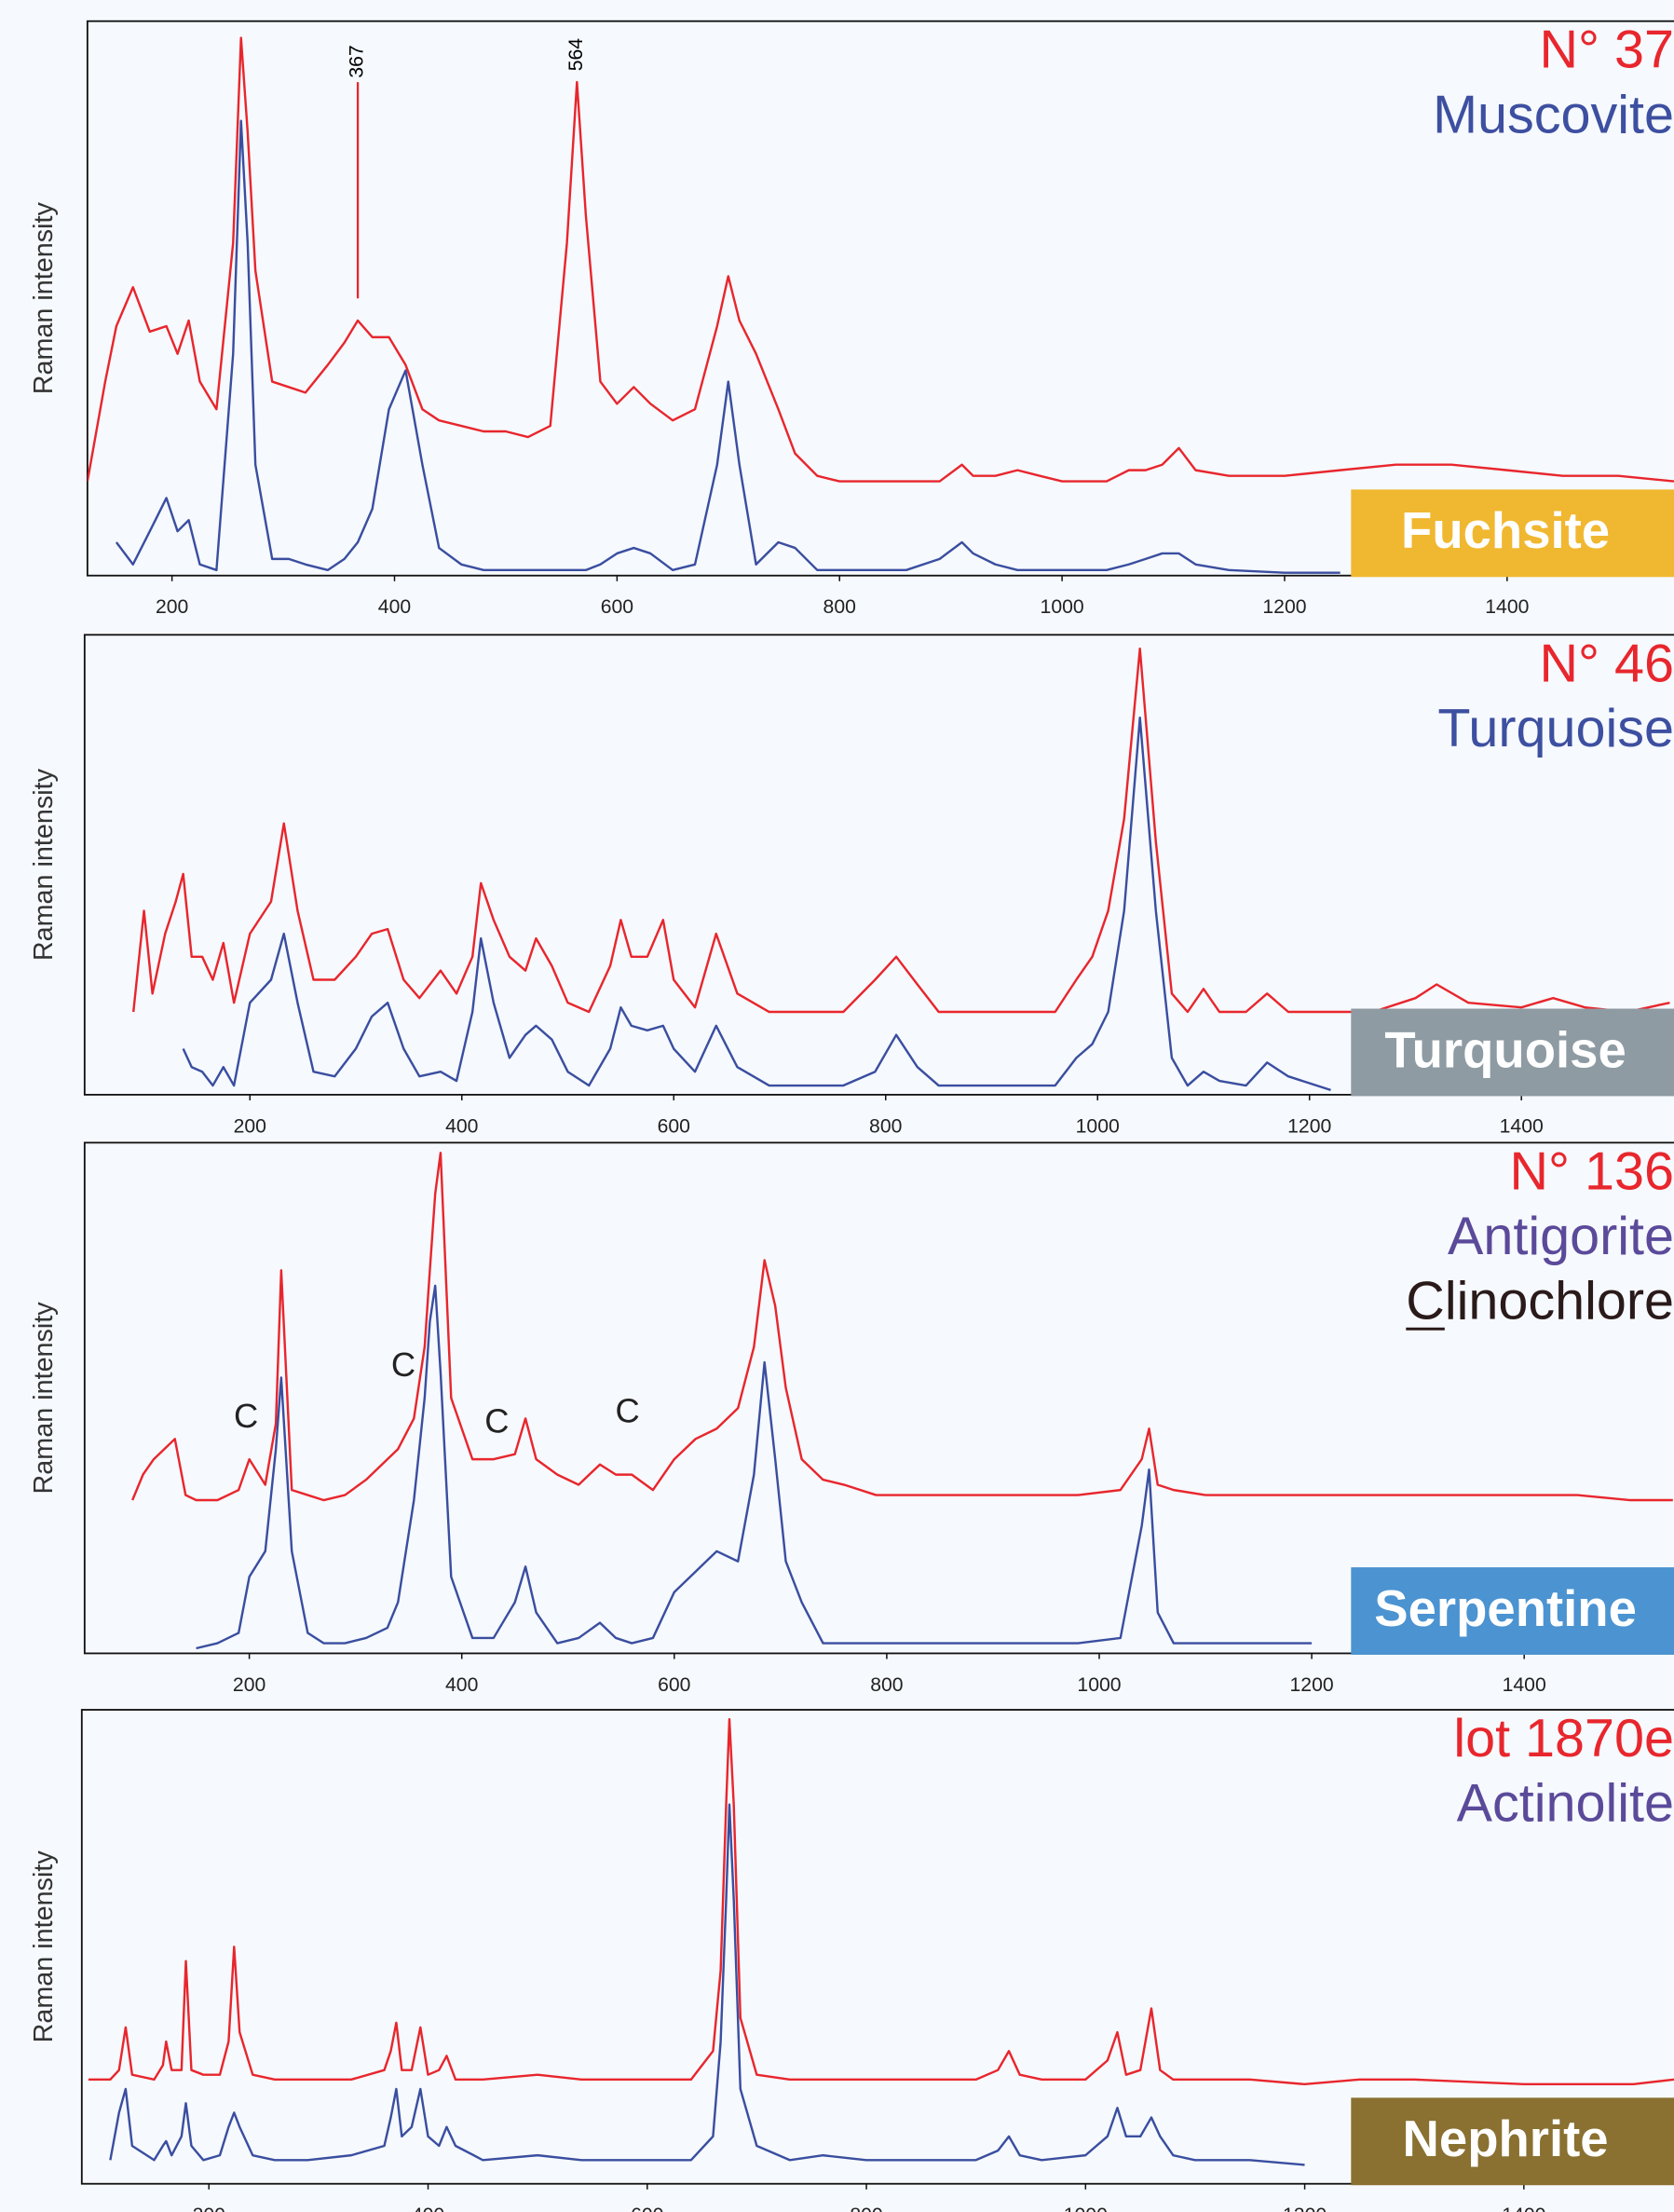  Describe the element at coordinates (576, 55) in the screenshot. I see `annotation: 564` at that location.